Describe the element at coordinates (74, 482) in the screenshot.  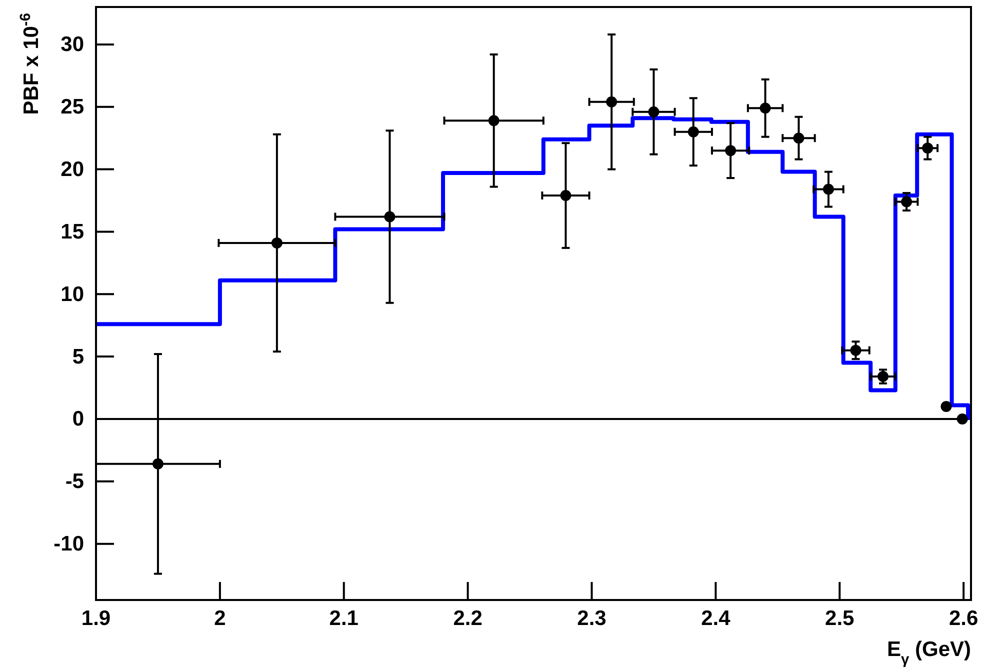
I see `y-tick-label: -5` at that location.